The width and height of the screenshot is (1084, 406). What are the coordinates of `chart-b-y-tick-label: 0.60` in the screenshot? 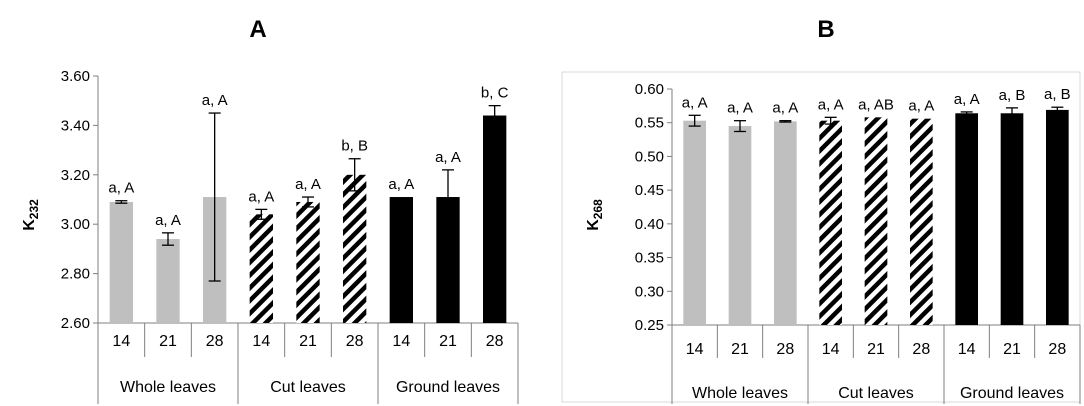 It's located at (649, 89).